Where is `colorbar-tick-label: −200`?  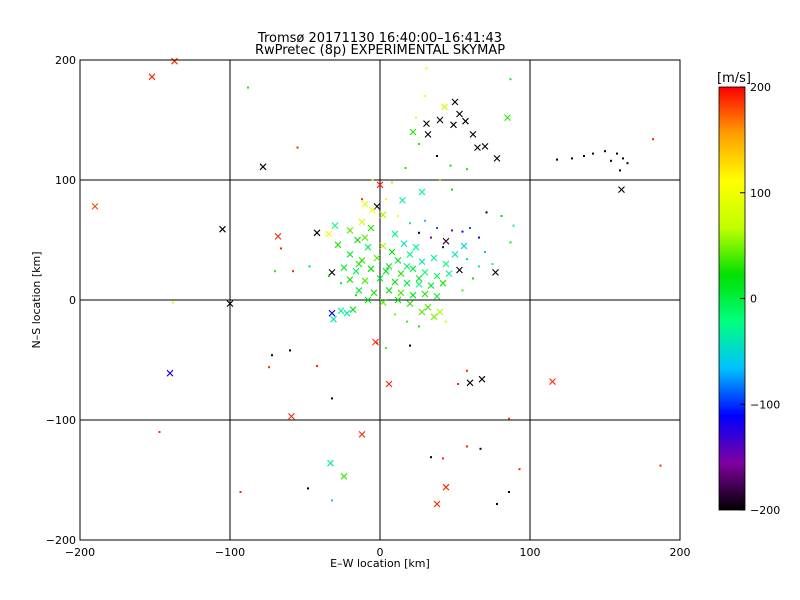
colorbar-tick-label: −200 is located at coordinates (765, 510).